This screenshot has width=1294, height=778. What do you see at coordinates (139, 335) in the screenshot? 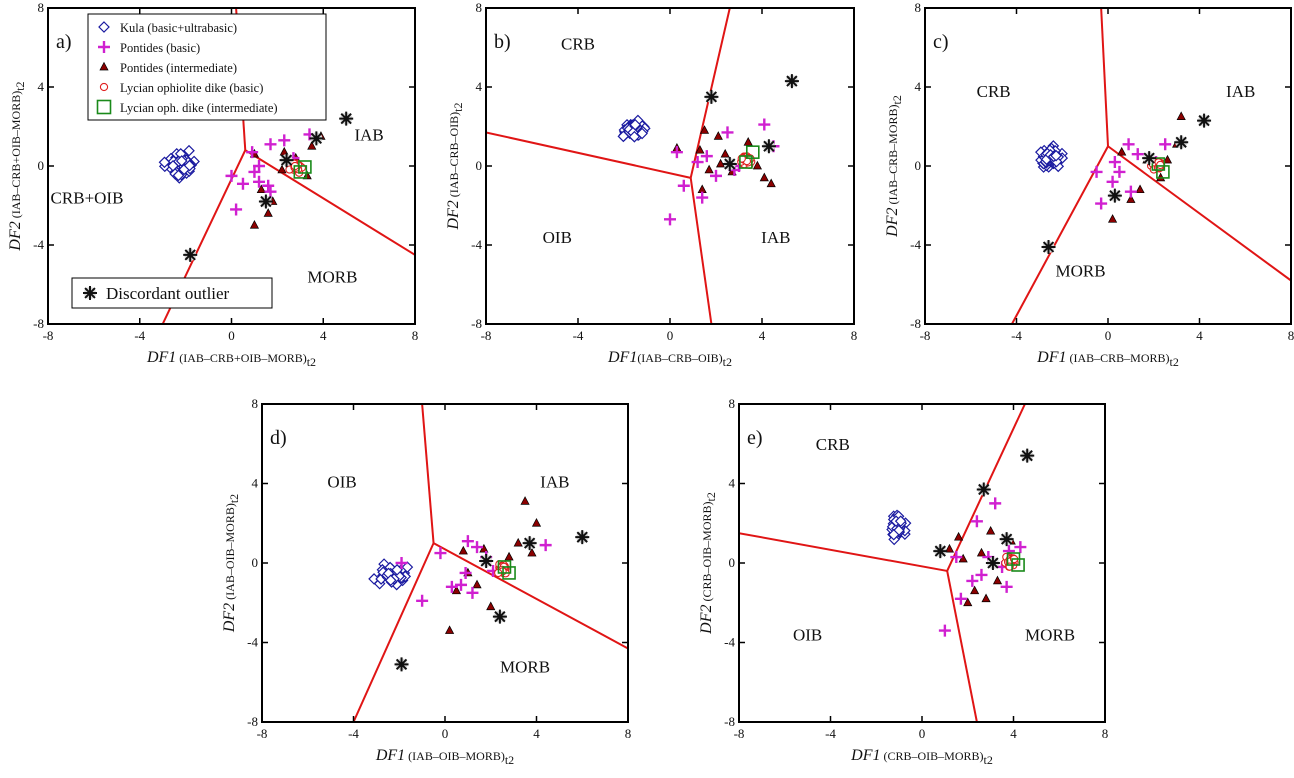
I see `x-tick-label: -4` at bounding box center [139, 335].